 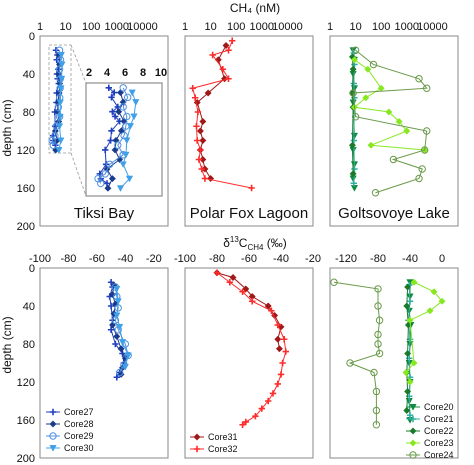 What do you see at coordinates (249, 213) in the screenshot?
I see `panel-title-polarfox: Polar Fox Lagoon` at bounding box center [249, 213].